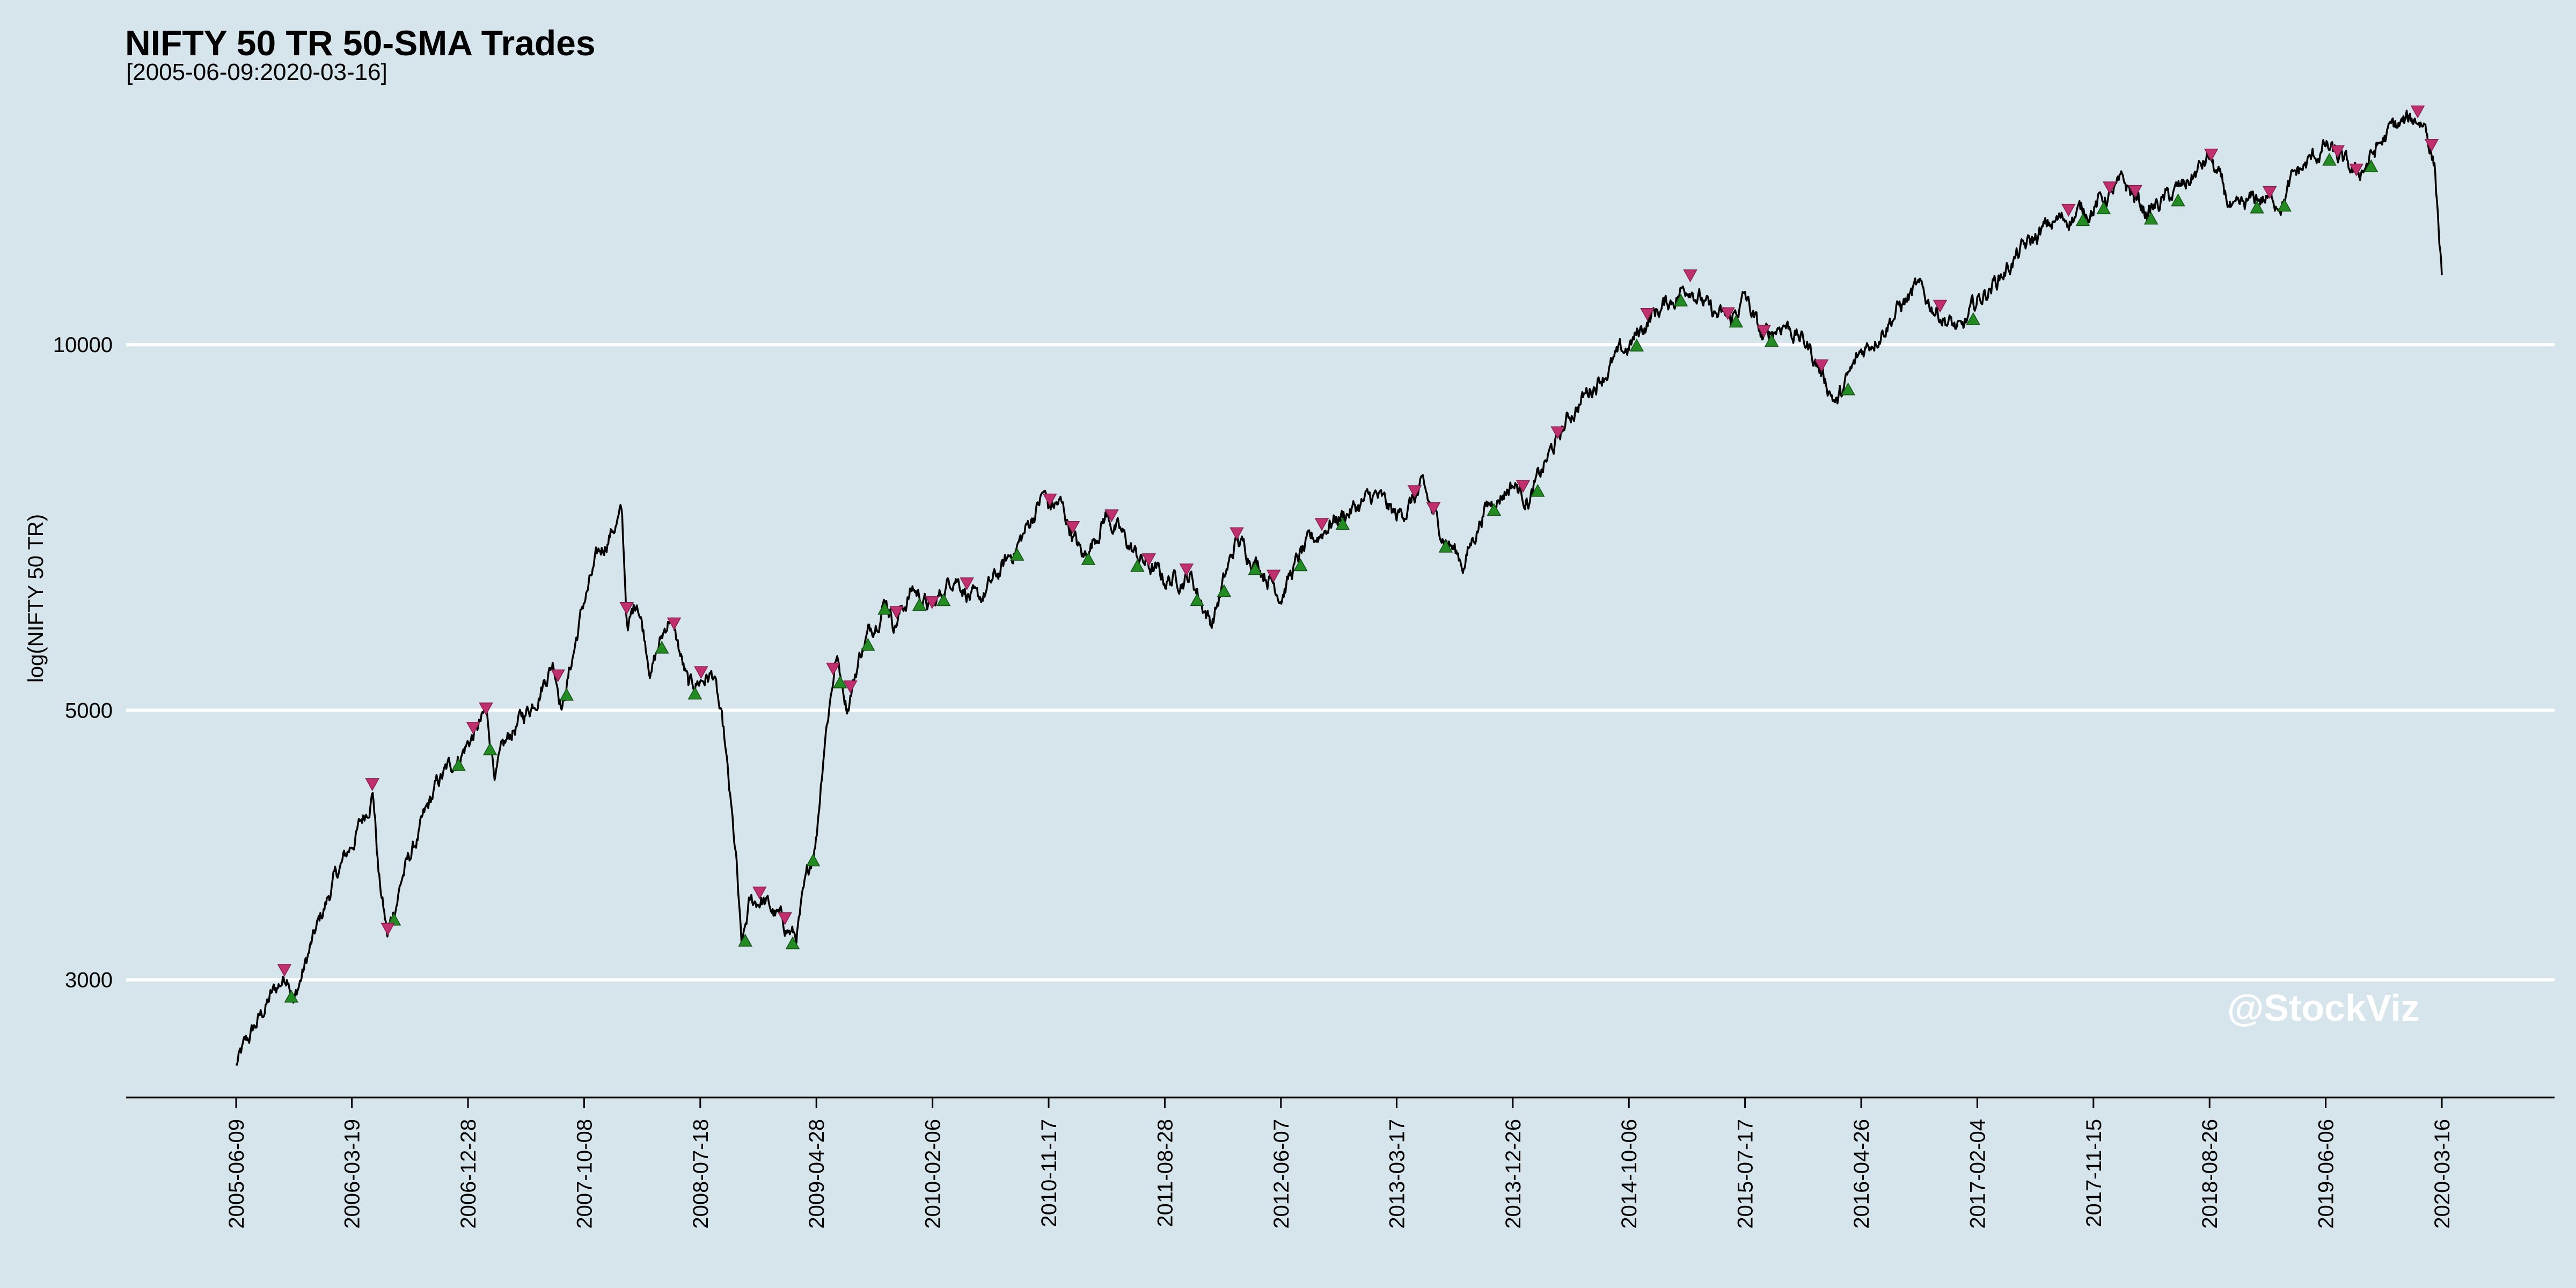 This screenshot has height=1288, width=2576. What do you see at coordinates (817, 1174) in the screenshot?
I see `x-tick-label: 2009-04-28` at bounding box center [817, 1174].